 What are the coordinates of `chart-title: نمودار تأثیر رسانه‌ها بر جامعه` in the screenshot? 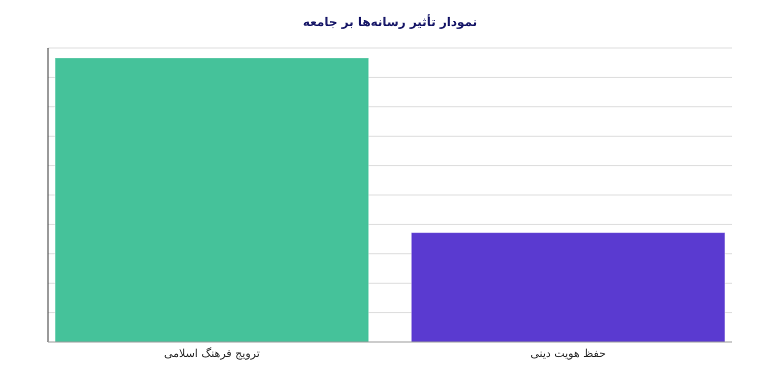 It's located at (390, 21).